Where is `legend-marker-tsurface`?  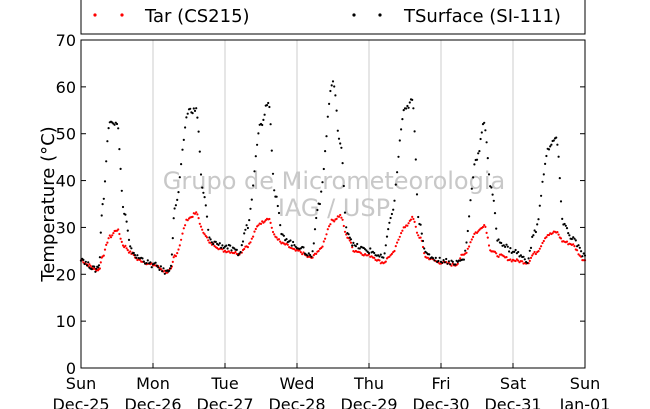
legend-marker-tsurface is located at coordinates (367, 15).